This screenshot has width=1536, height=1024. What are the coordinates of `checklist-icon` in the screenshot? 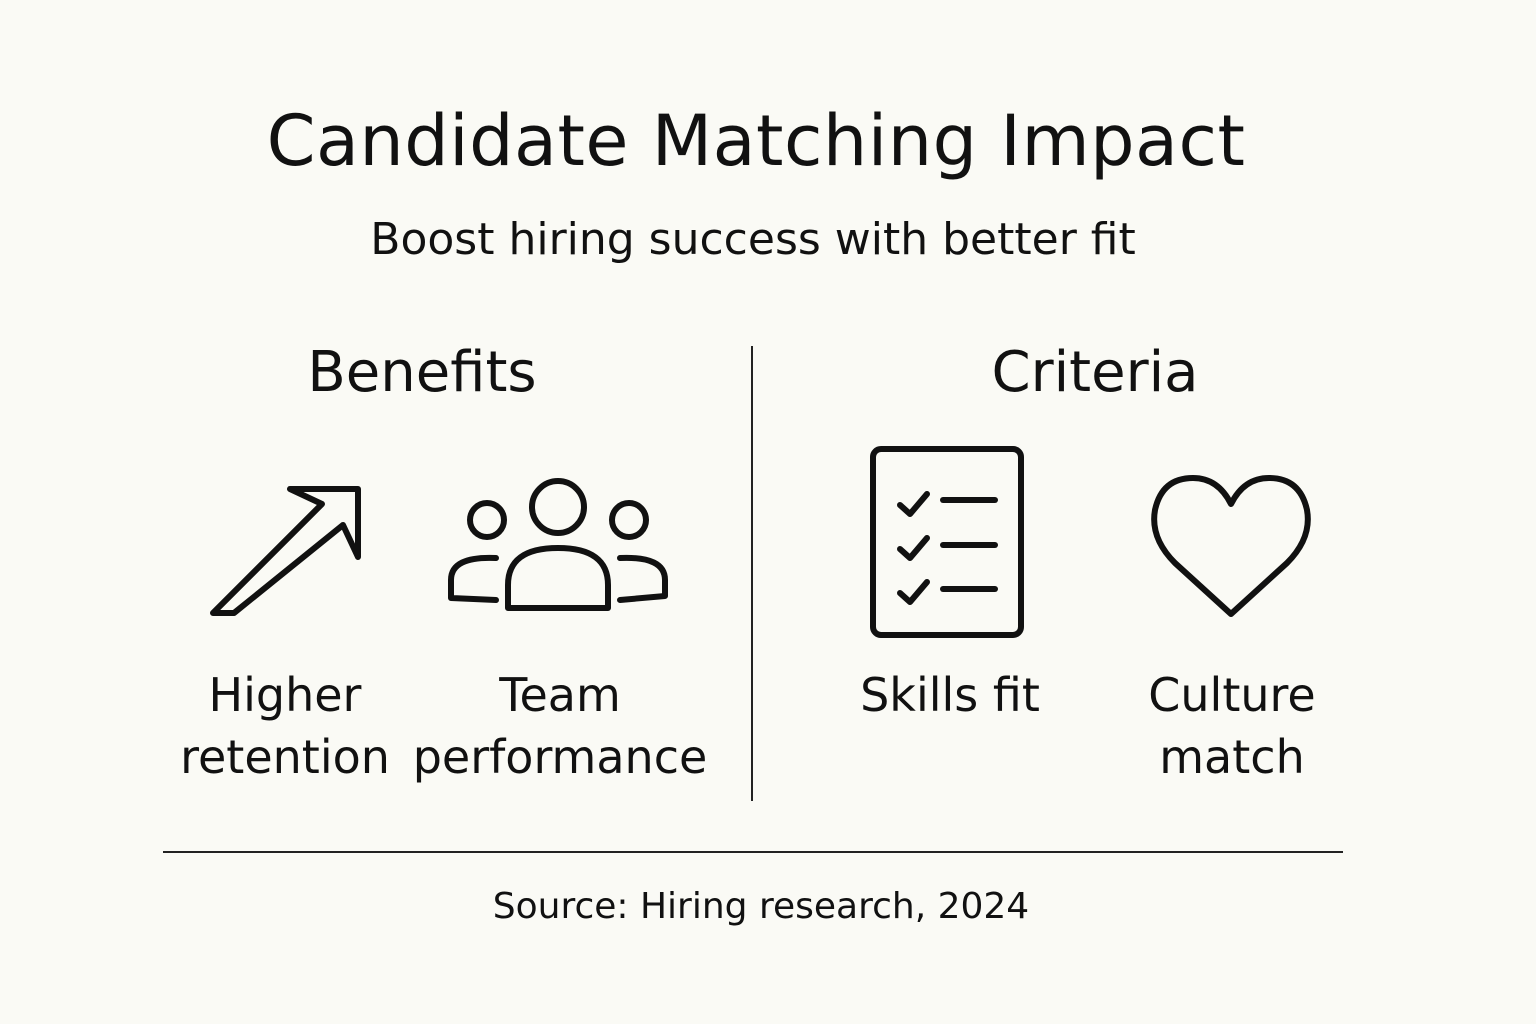 It's located at (947, 542).